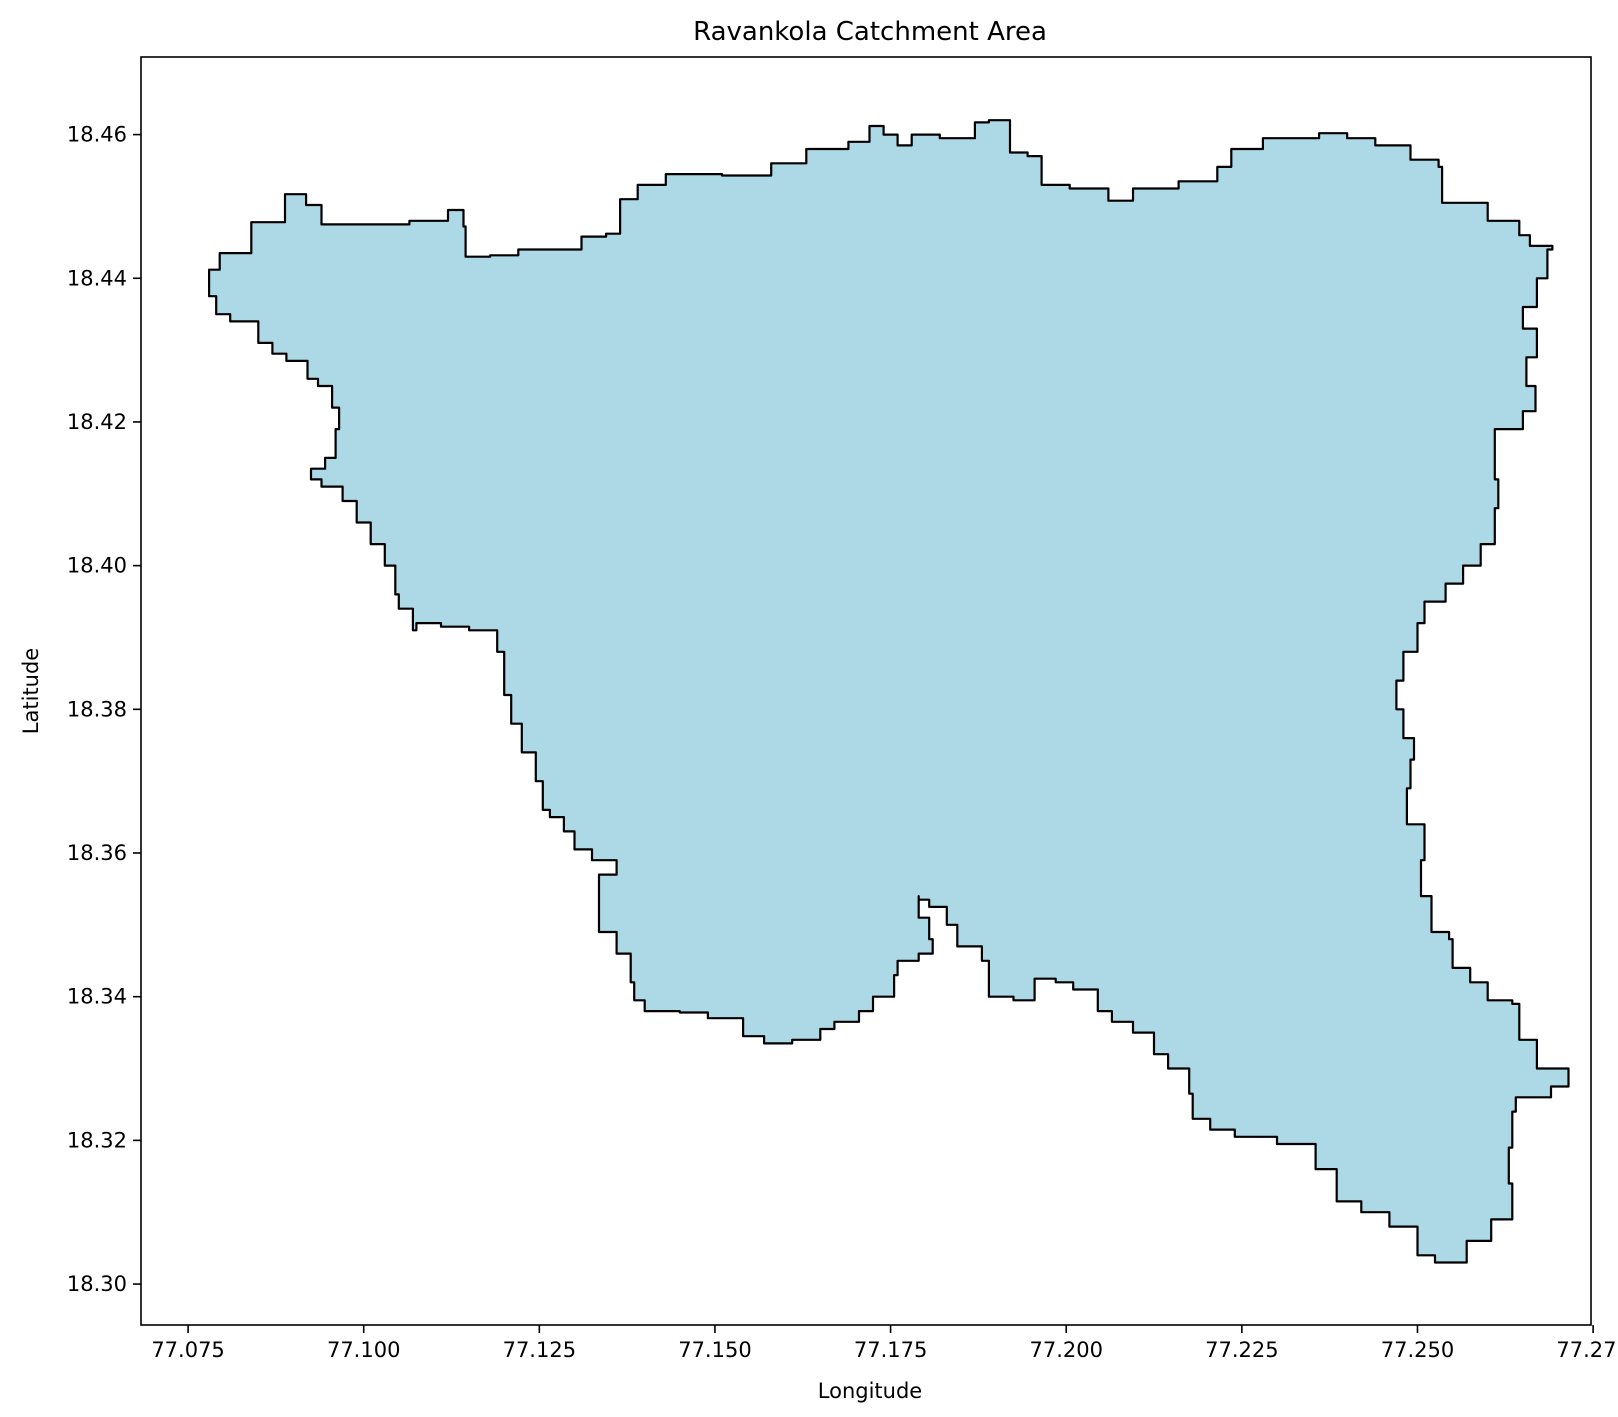 Image resolution: width=1618 pixels, height=1417 pixels. Describe the element at coordinates (714, 1350) in the screenshot. I see `x-tick-label: 77.150` at that location.